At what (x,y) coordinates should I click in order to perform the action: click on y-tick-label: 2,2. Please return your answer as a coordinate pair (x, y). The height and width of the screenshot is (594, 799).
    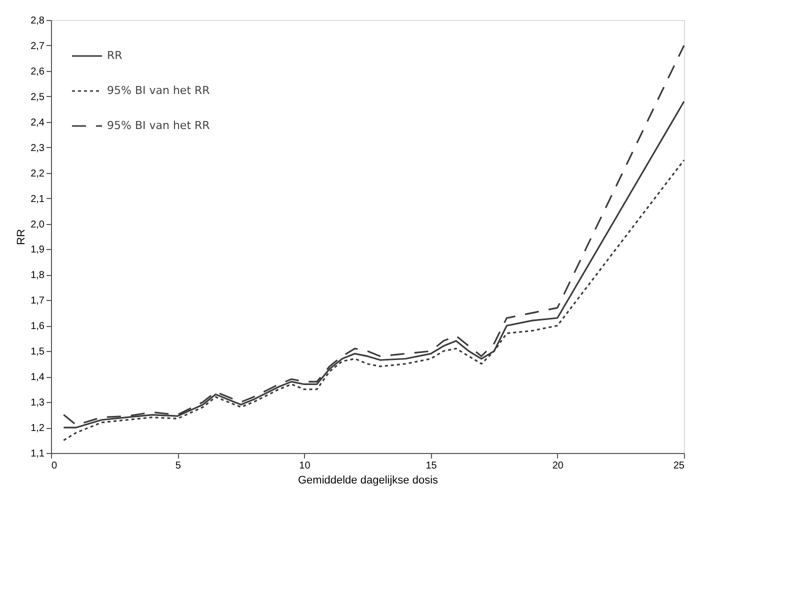
    Looking at the image, I should click on (37, 174).